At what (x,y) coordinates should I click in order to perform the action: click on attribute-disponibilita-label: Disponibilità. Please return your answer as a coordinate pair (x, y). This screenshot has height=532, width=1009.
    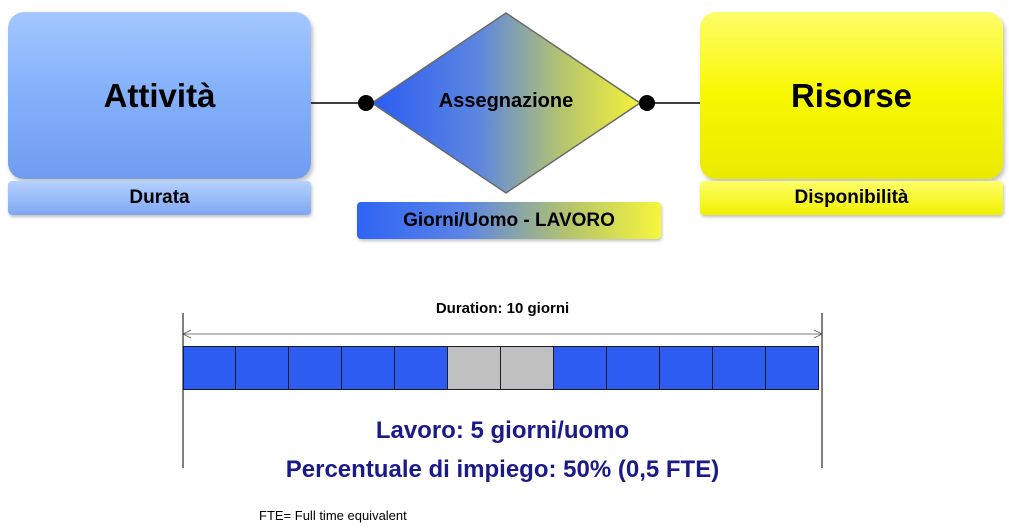
    Looking at the image, I should click on (851, 197).